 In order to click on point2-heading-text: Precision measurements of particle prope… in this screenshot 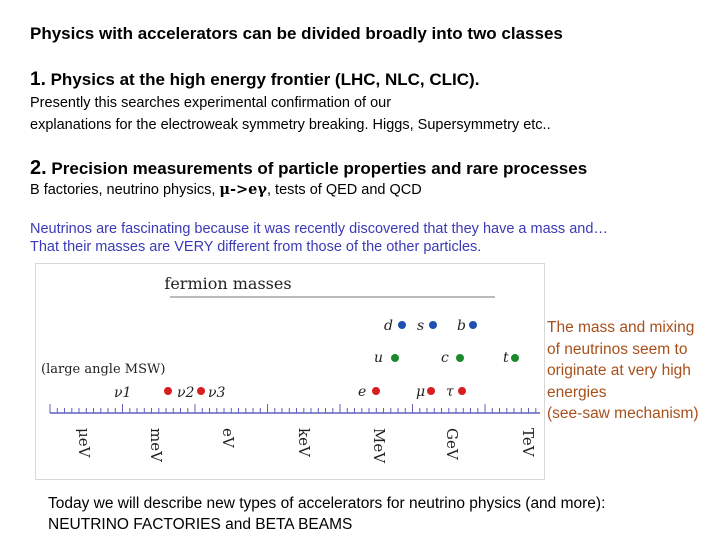, I will do `click(319, 168)`.